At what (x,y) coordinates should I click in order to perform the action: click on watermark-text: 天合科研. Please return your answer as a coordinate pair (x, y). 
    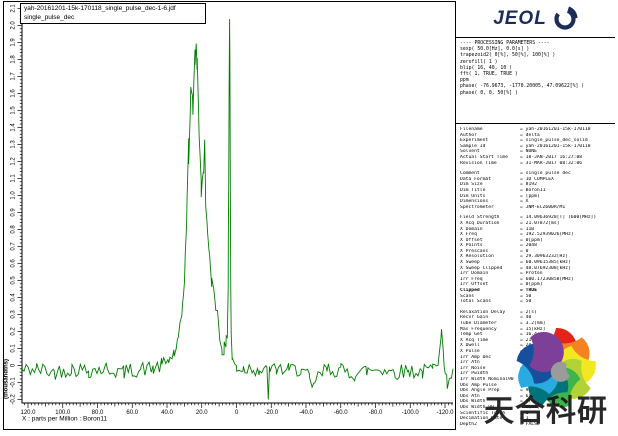
    Looking at the image, I should click on (546, 411).